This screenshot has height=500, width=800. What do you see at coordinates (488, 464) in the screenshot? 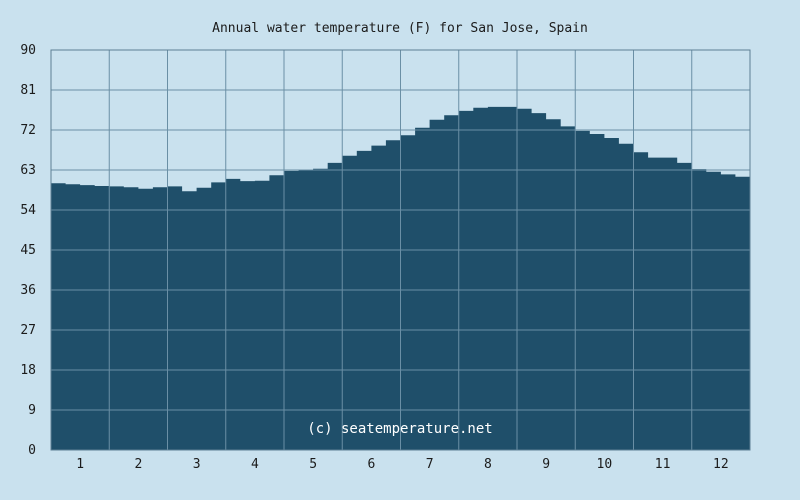
I see `x-tick-label: 8` at bounding box center [488, 464].